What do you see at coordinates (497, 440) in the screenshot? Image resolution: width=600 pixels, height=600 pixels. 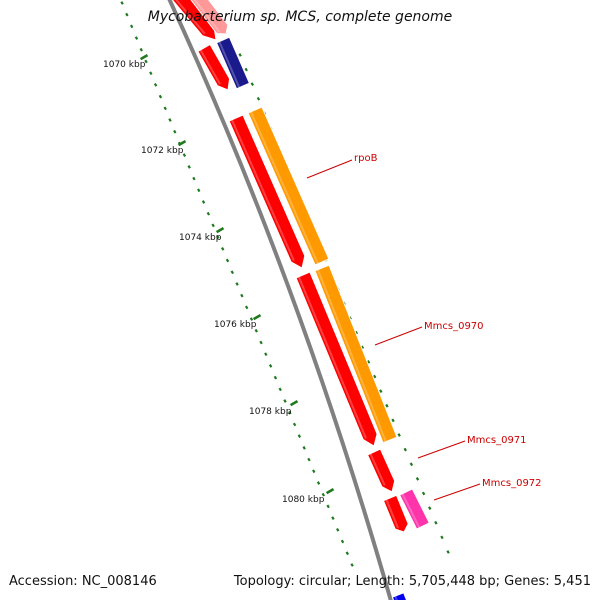 I see `gene-label: Mmcs_0971` at bounding box center [497, 440].